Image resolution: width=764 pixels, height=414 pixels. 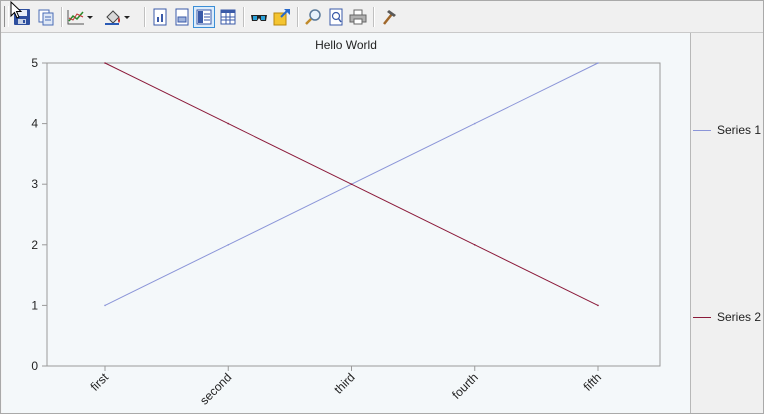 I want to click on legend-label: Series 1, so click(x=739, y=130).